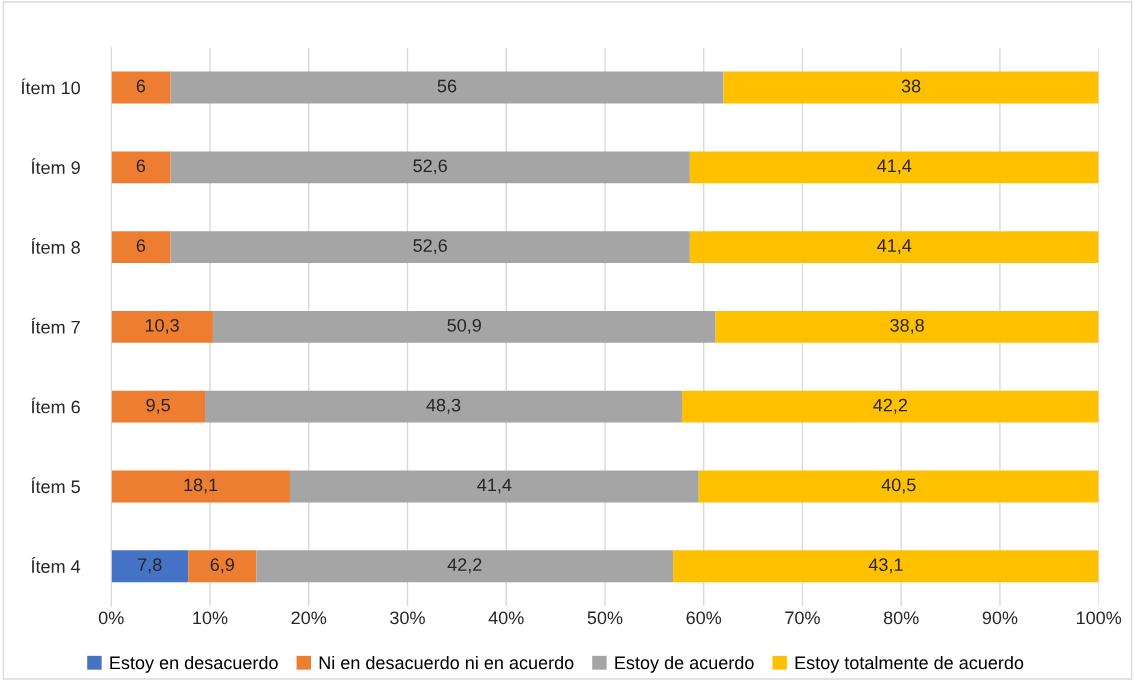 This screenshot has width=1135, height=681. Describe the element at coordinates (407, 618) in the screenshot. I see `x-tick-label: 30%` at that location.